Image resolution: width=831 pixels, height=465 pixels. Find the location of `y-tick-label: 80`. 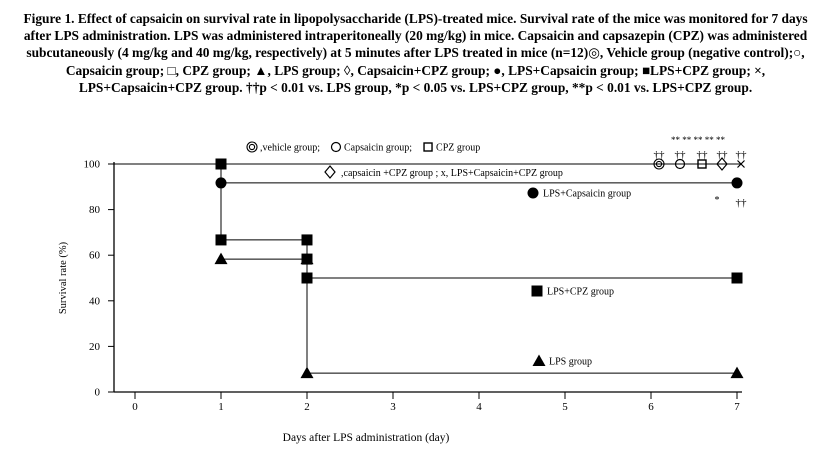

y-tick-label: 80 is located at coordinates (95, 210).